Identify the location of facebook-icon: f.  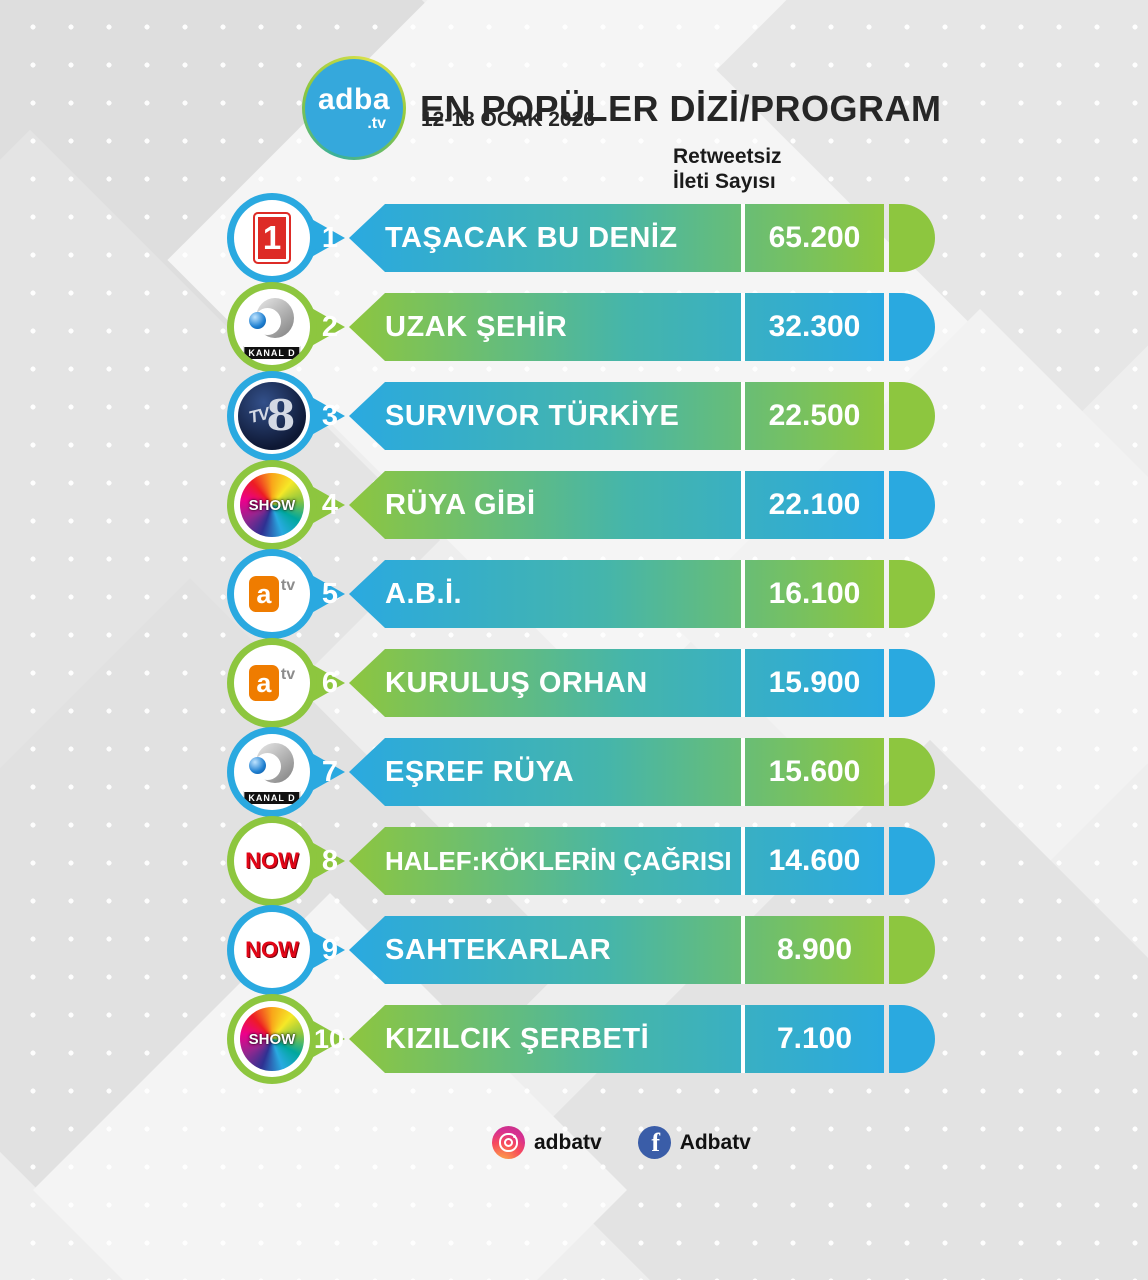
(654, 1142).